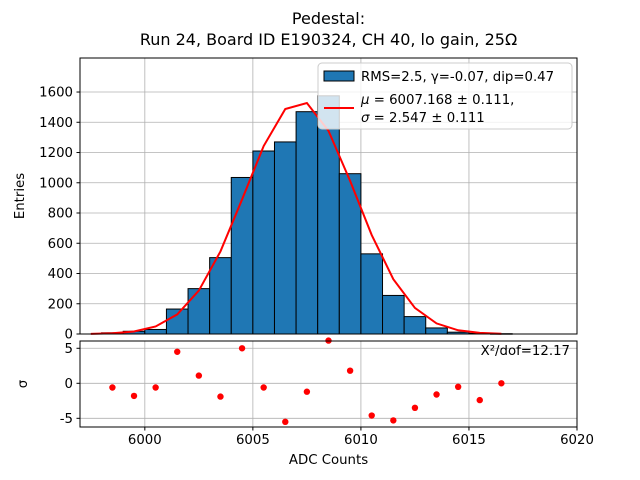 Image resolution: width=640 pixels, height=480 pixels. Describe the element at coordinates (23, 383) in the screenshot. I see `y-axis-label-sigma: σ` at that location.